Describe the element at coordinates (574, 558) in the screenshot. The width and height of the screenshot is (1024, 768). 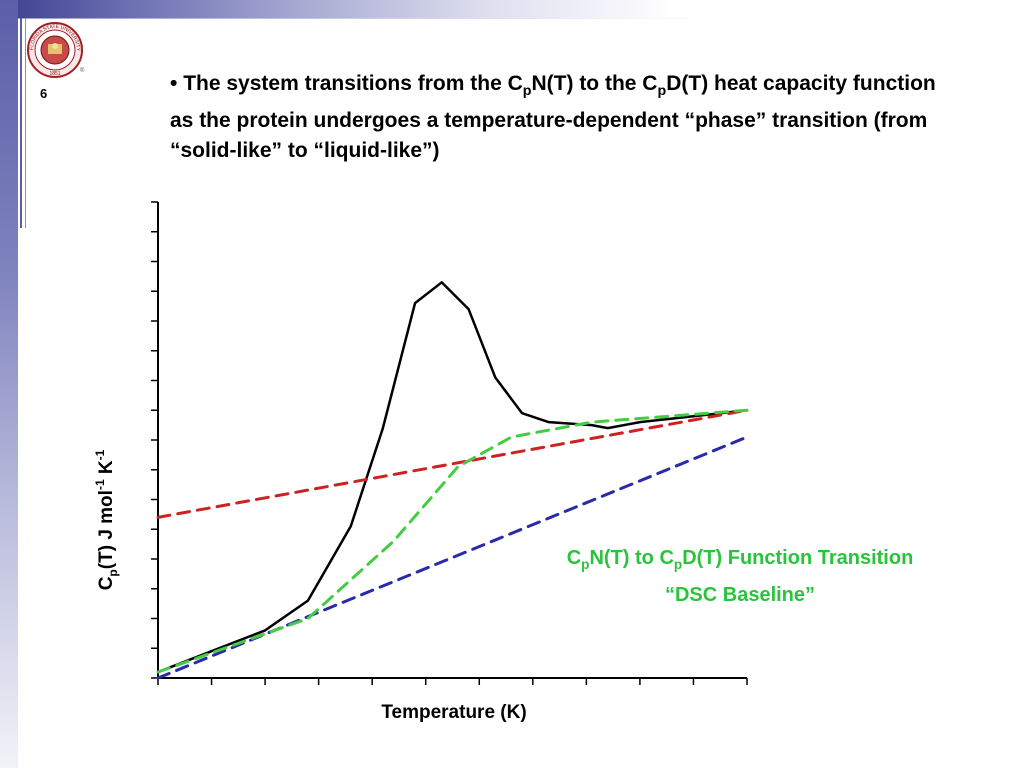
I see `caption-c1: C` at that location.